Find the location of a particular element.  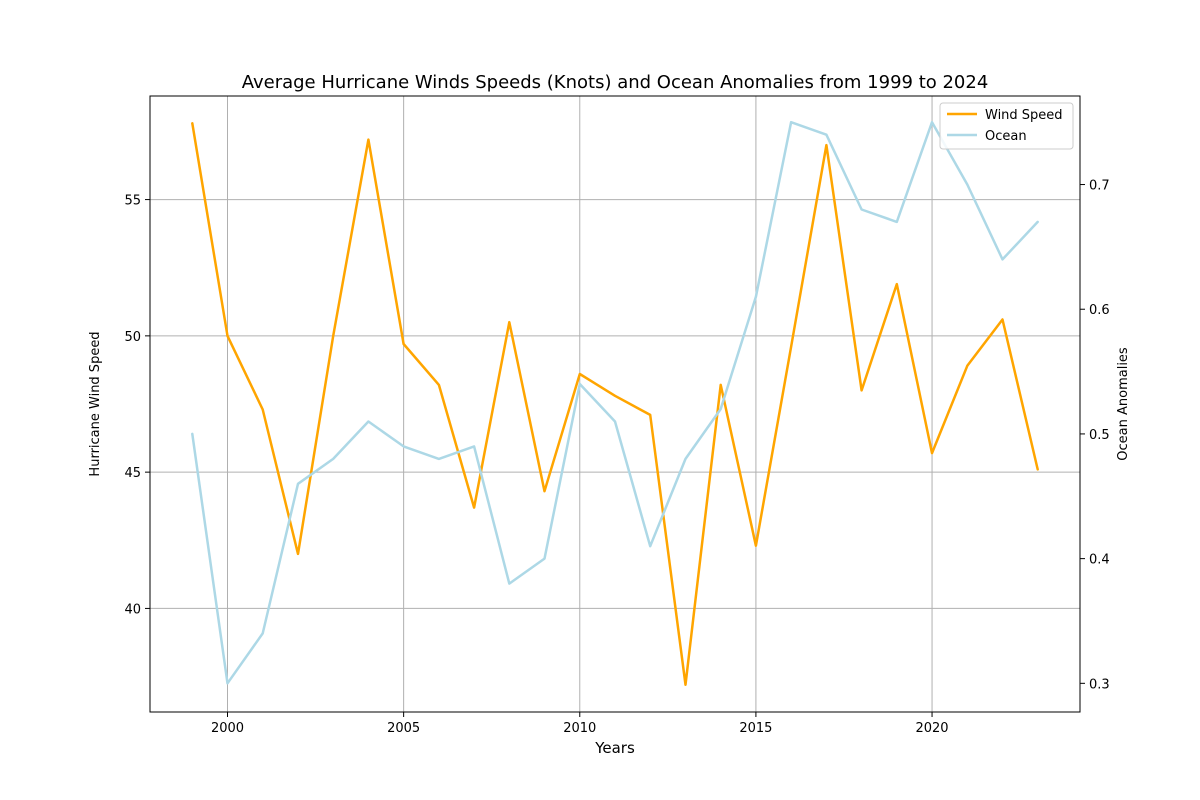

x-tick-label: 2005 is located at coordinates (403, 728).